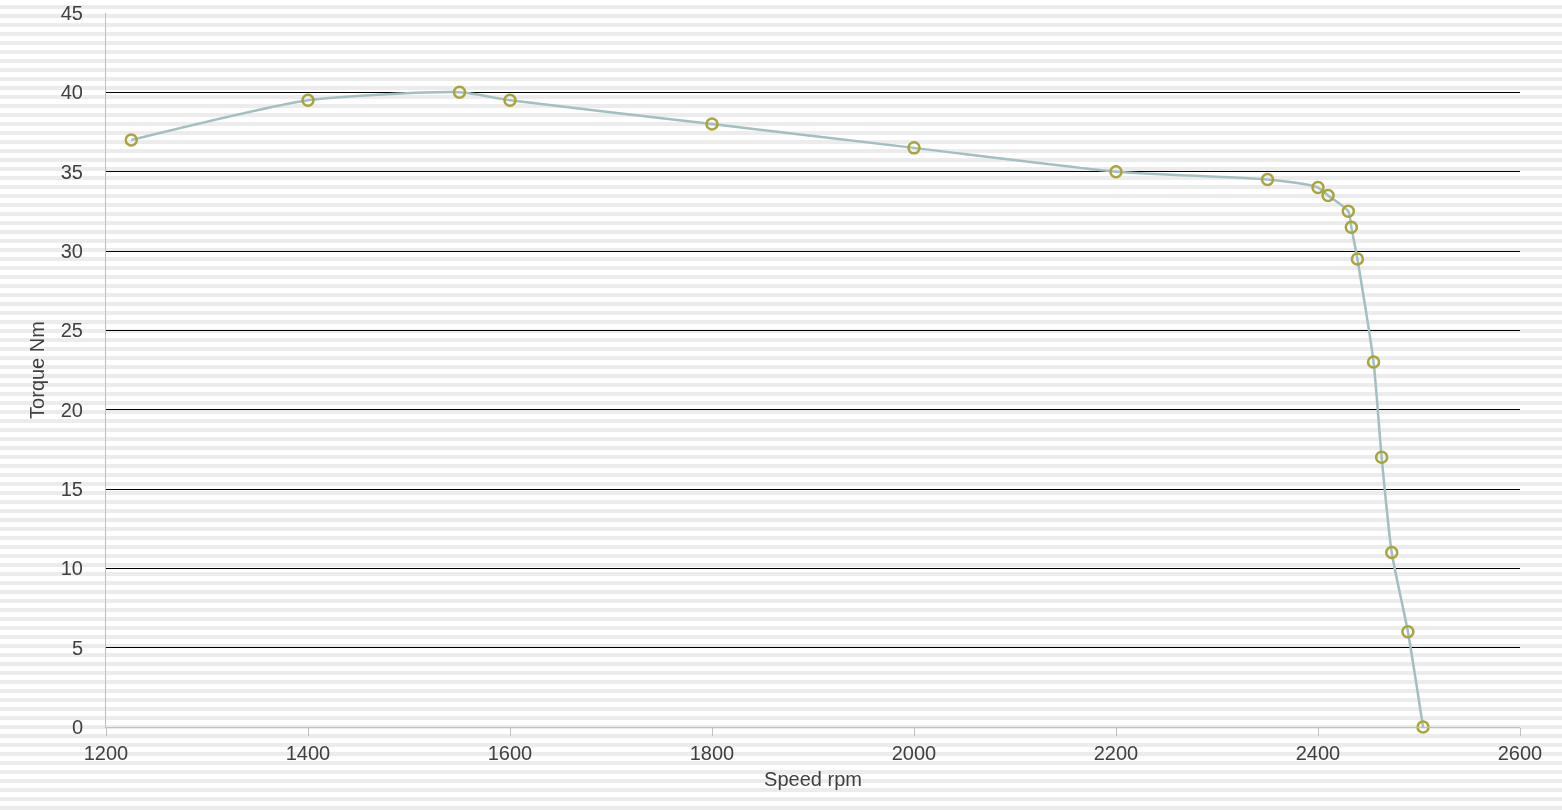 The image size is (1562, 810). Describe the element at coordinates (1318, 753) in the screenshot. I see `x-tick-label: 2400` at that location.